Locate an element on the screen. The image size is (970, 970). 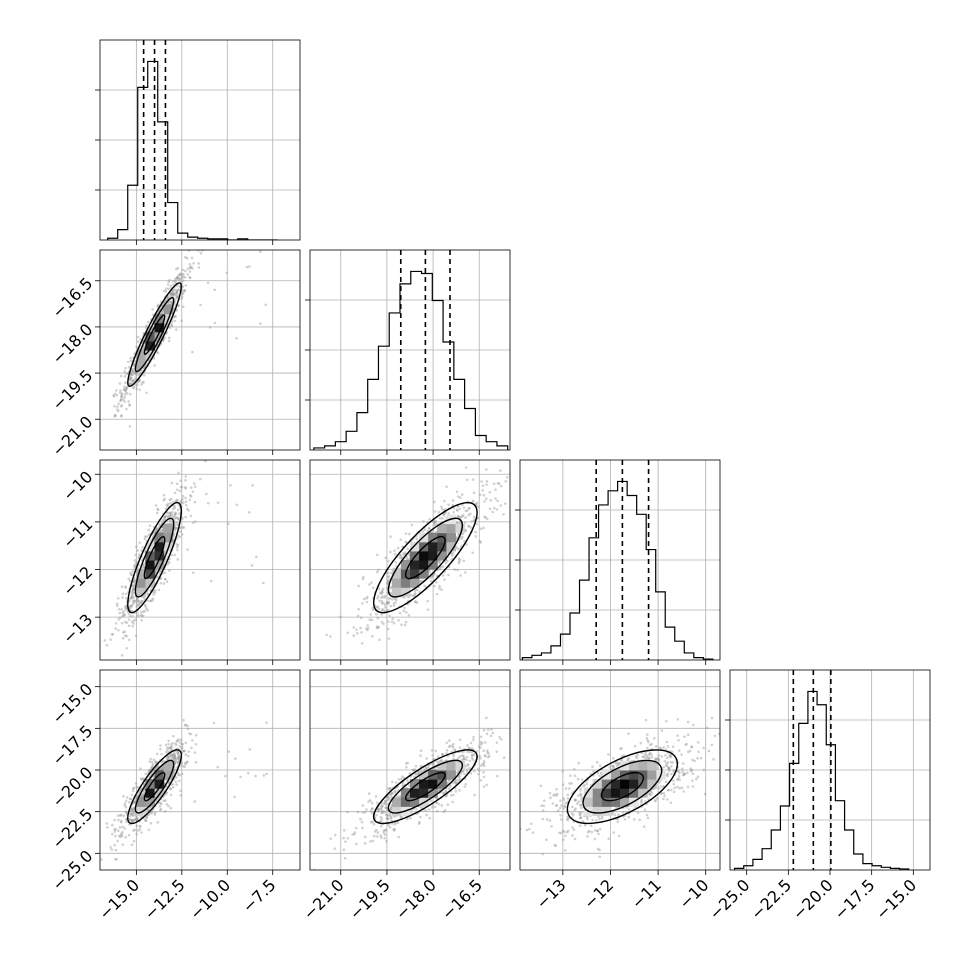
panel-frame is located at coordinates (620, 560).